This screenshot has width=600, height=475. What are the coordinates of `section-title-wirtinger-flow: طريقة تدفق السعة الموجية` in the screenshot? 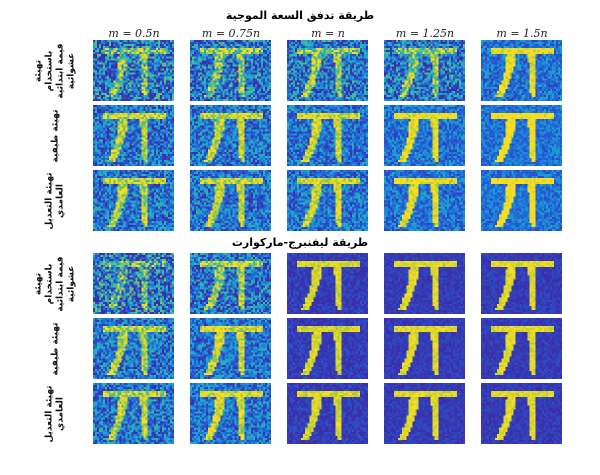 It's located at (300, 15).